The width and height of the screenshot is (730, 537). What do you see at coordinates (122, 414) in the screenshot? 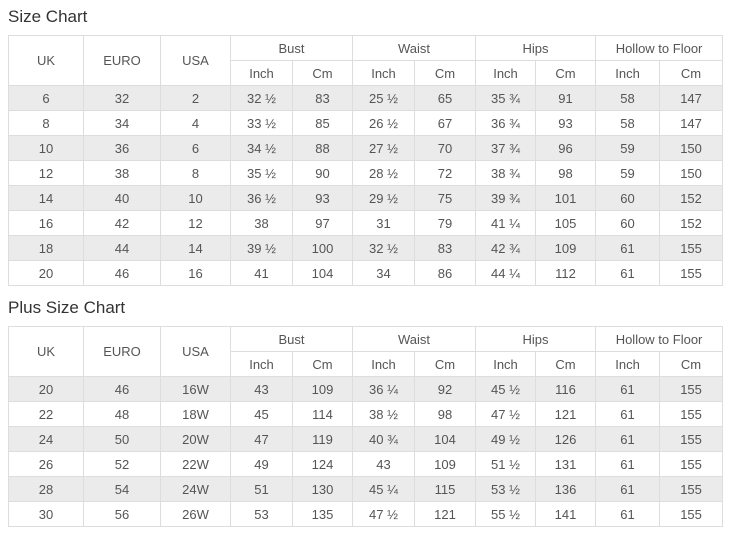
I see `table-cell: 48` at bounding box center [122, 414].